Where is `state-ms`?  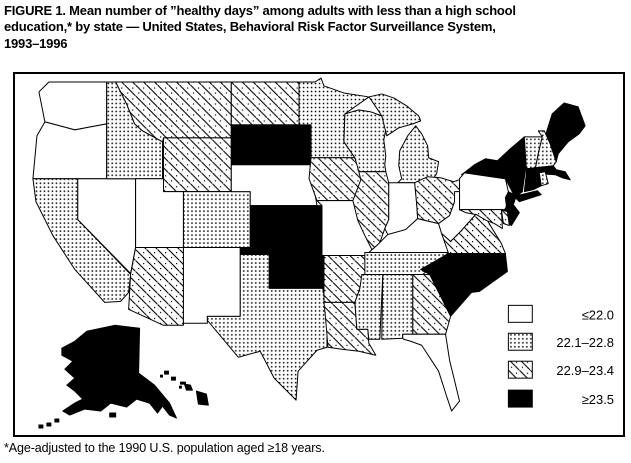 state-ms is located at coordinates (369, 306).